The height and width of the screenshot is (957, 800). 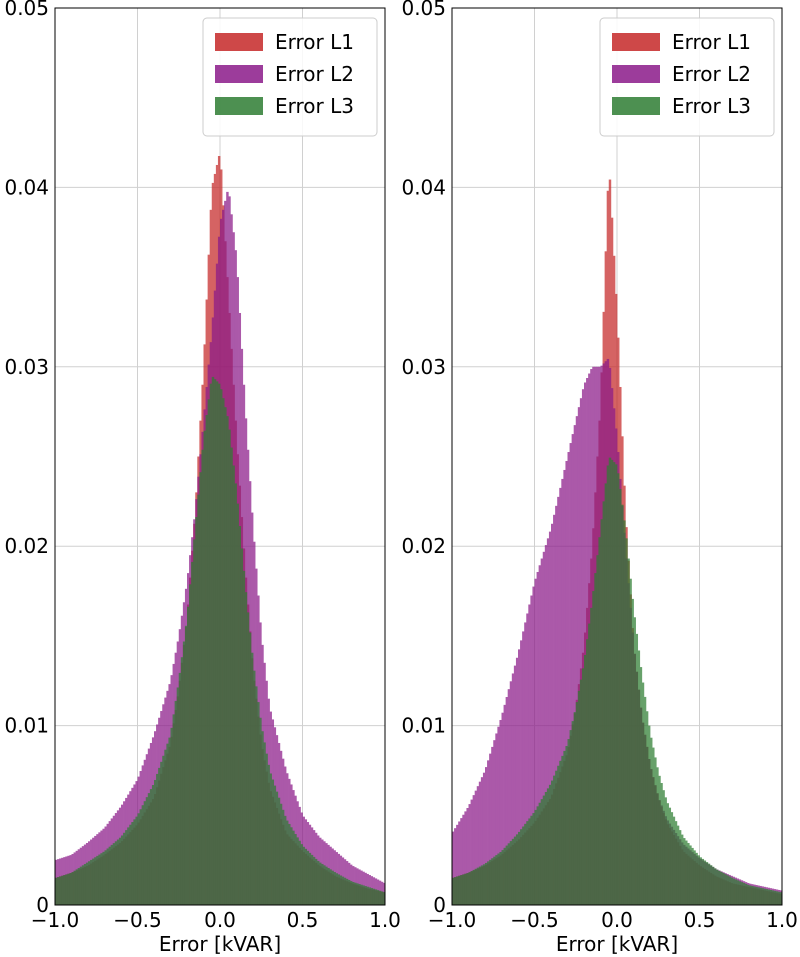 What do you see at coordinates (617, 920) in the screenshot?
I see `x-tick-label: 0.0` at bounding box center [617, 920].